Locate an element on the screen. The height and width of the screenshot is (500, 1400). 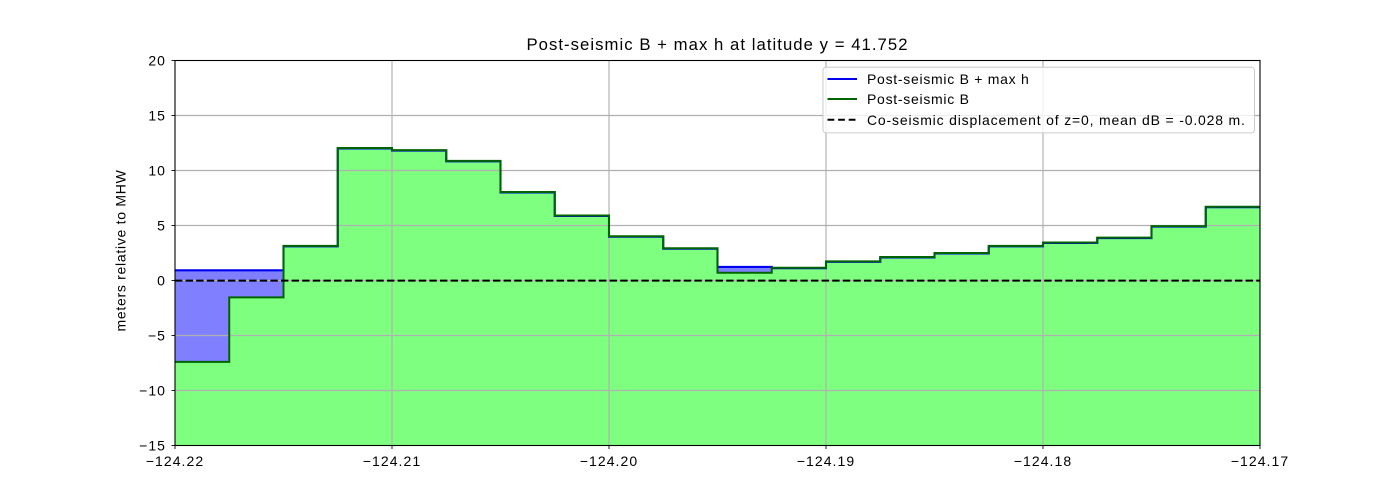
svg-text: −124.17 is located at coordinates (1260, 461).